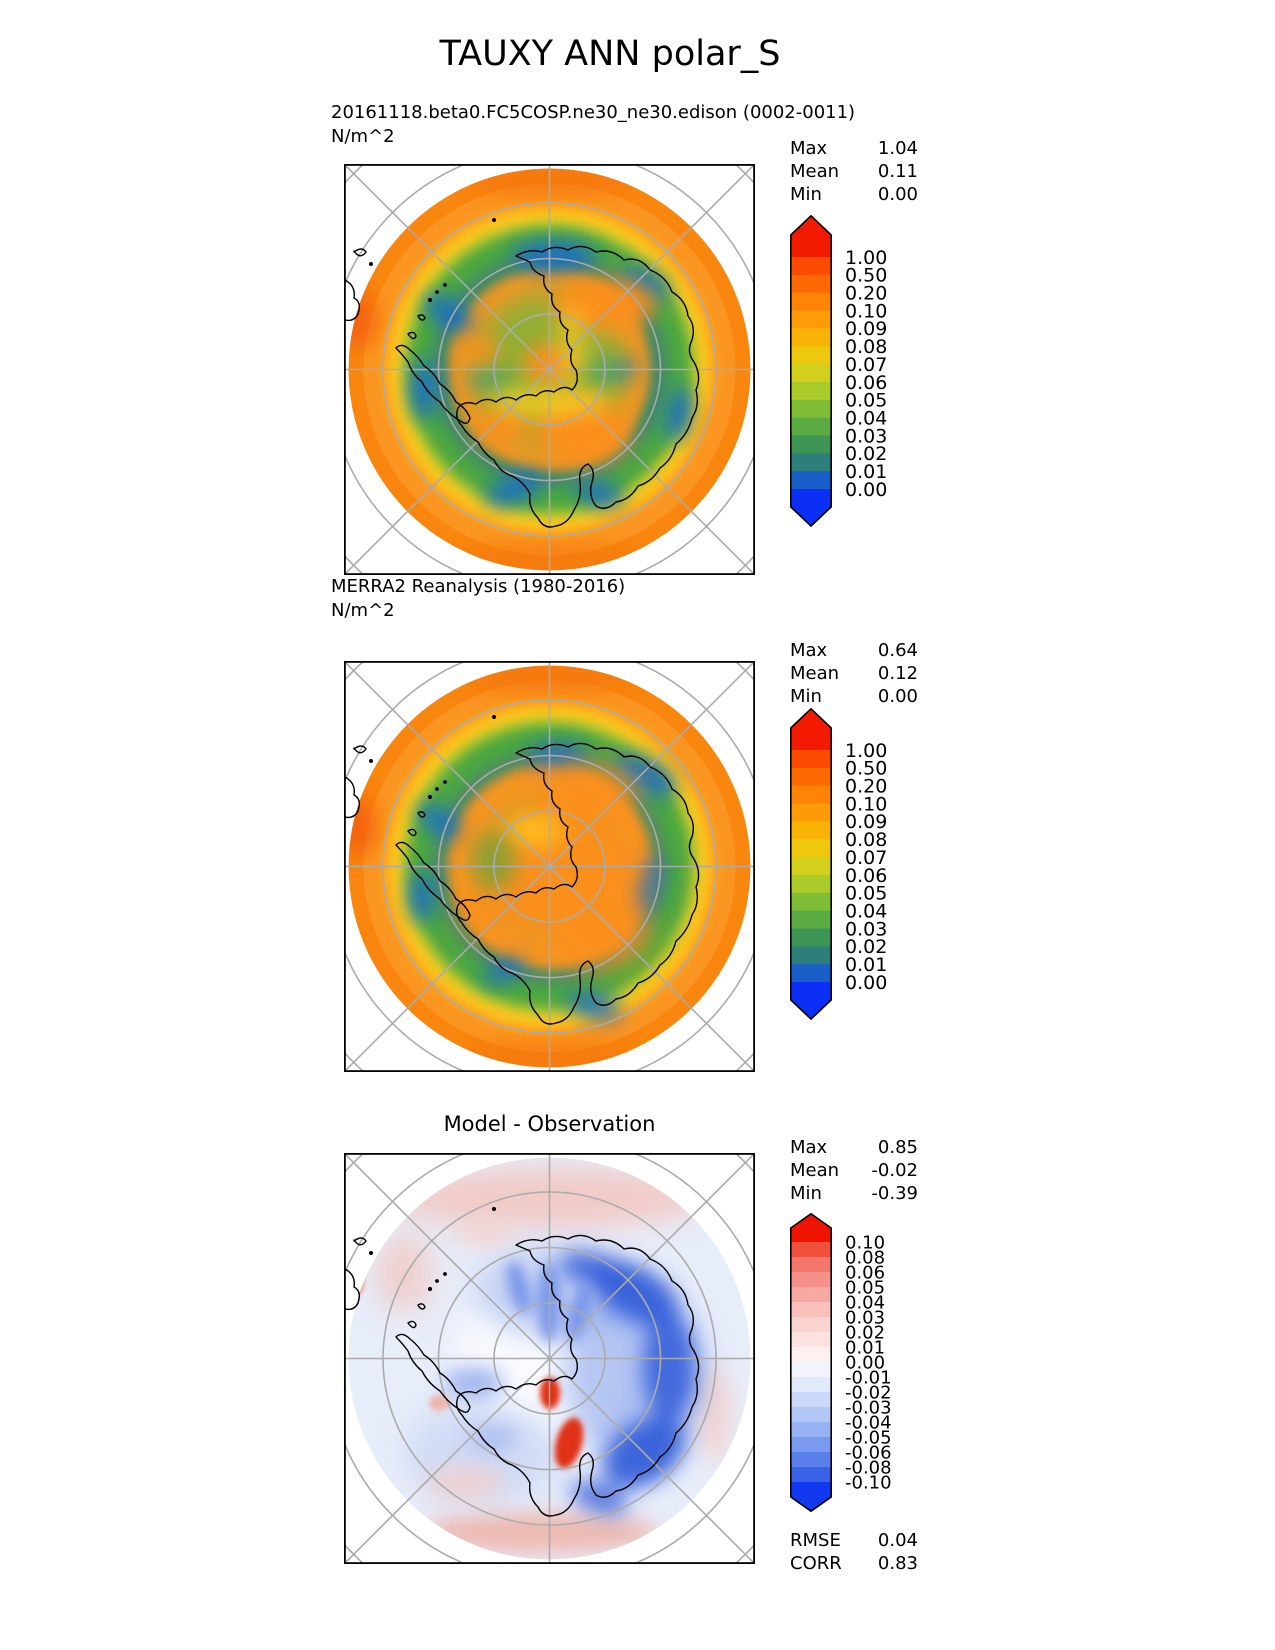 The height and width of the screenshot is (1650, 1275). Describe the element at coordinates (897, 1563) in the screenshot. I see `metric-value: 0.83` at that location.